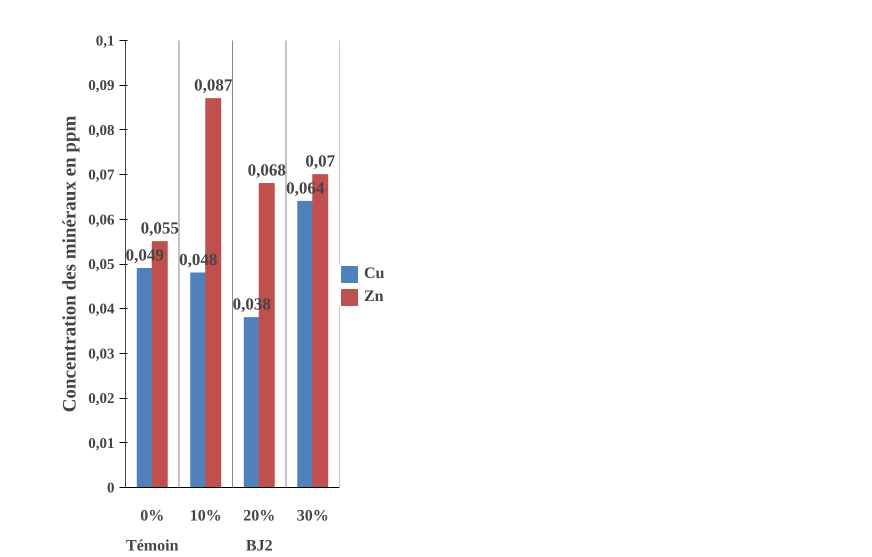 This screenshot has height=557, width=872. I want to click on text: BJ2, so click(259, 546).